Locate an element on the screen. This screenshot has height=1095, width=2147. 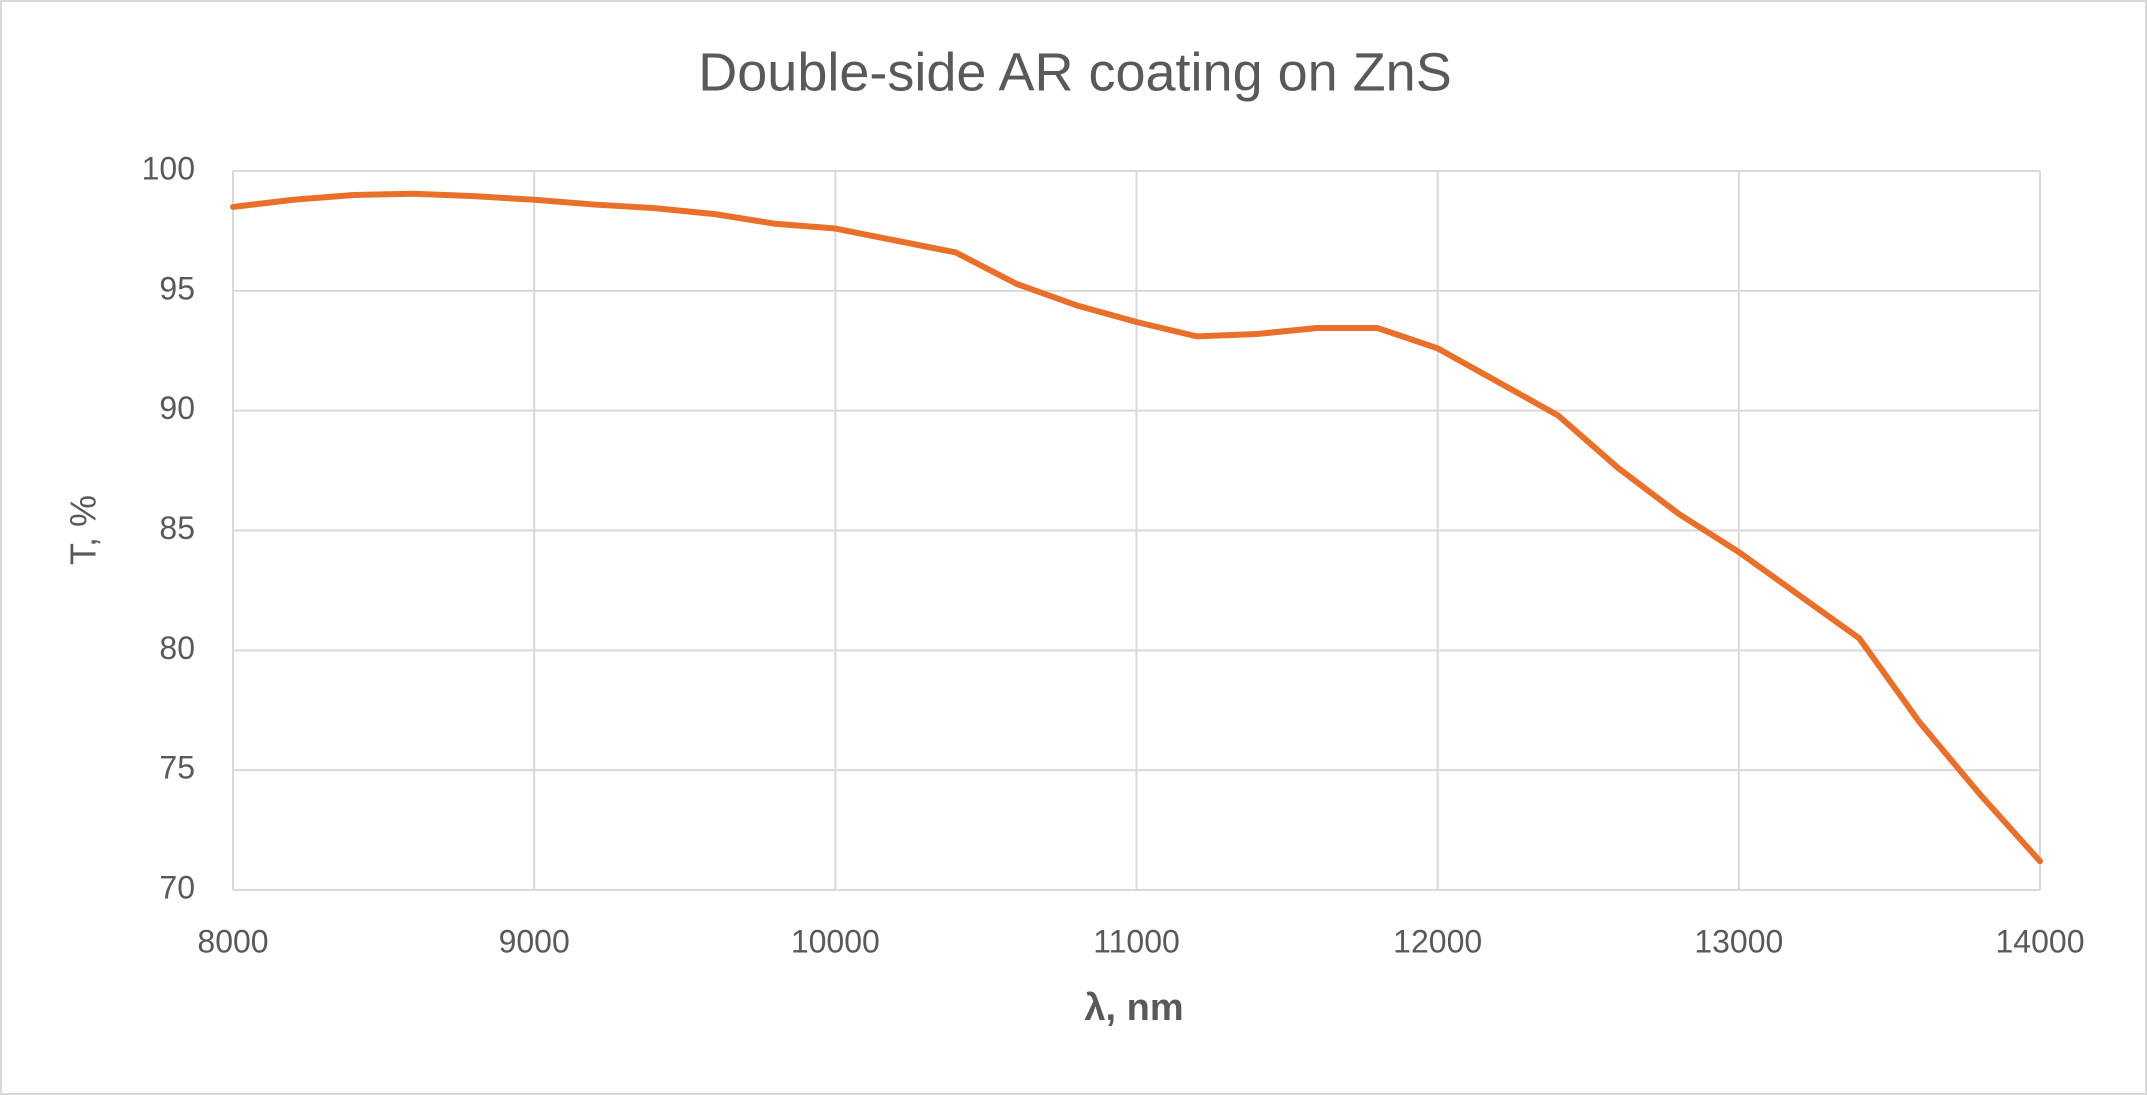
y-axis-label: T, % is located at coordinates (83, 530).